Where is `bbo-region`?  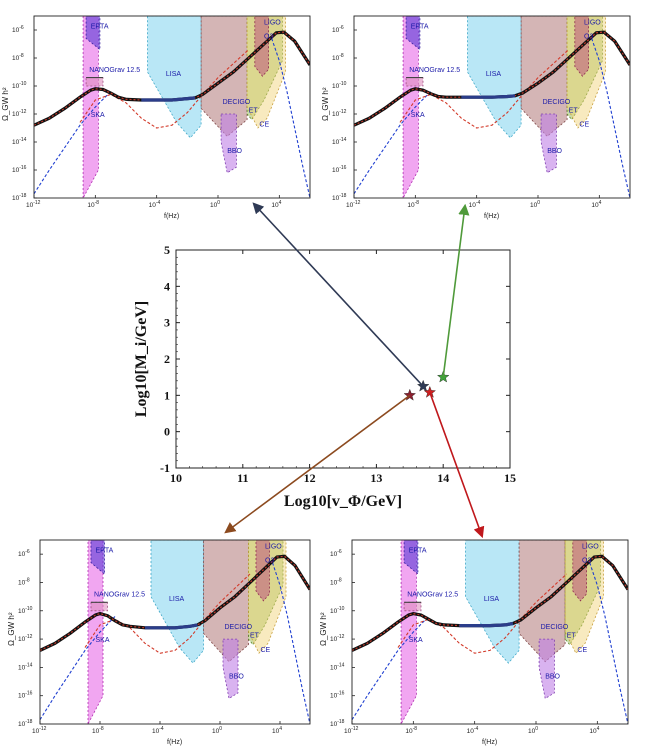 bbo-region is located at coordinates (228, 143).